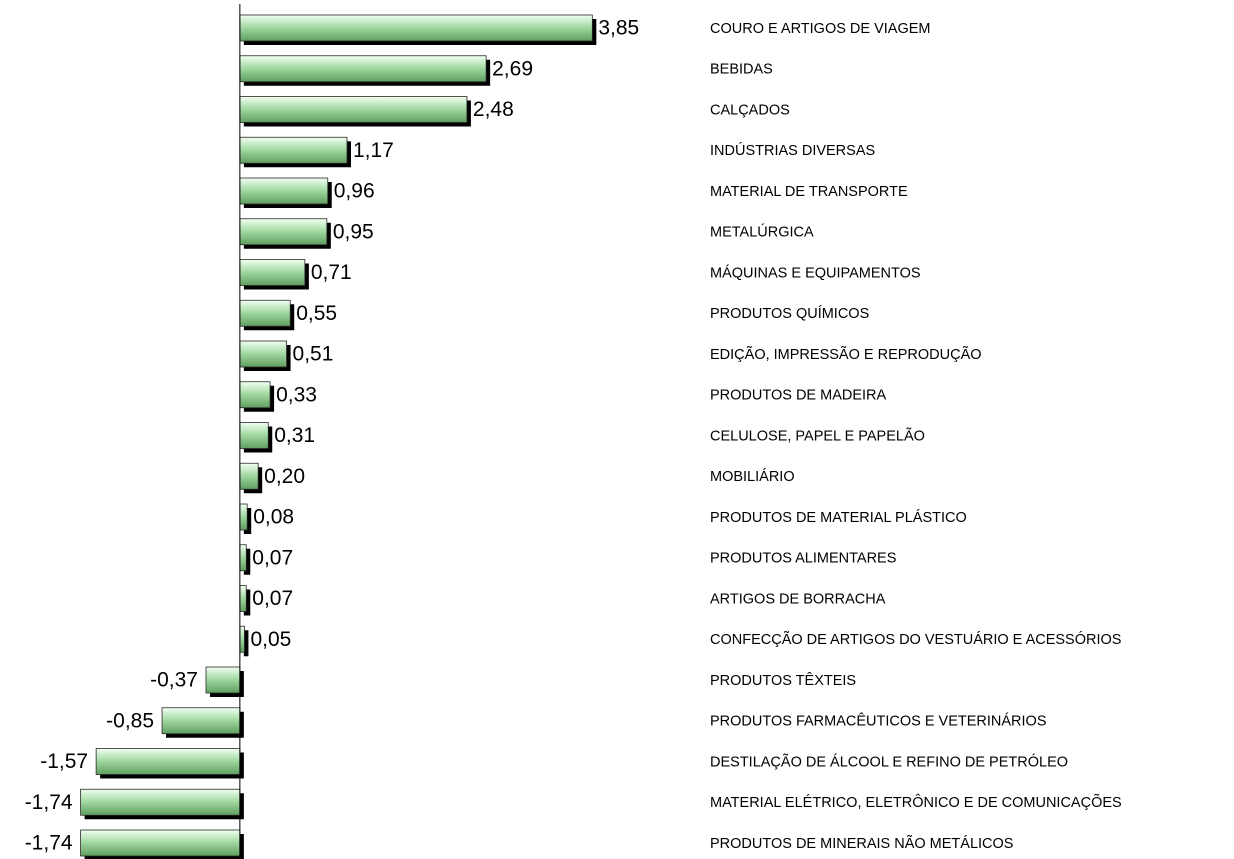  I want to click on value-label: 0,96, so click(354, 191).